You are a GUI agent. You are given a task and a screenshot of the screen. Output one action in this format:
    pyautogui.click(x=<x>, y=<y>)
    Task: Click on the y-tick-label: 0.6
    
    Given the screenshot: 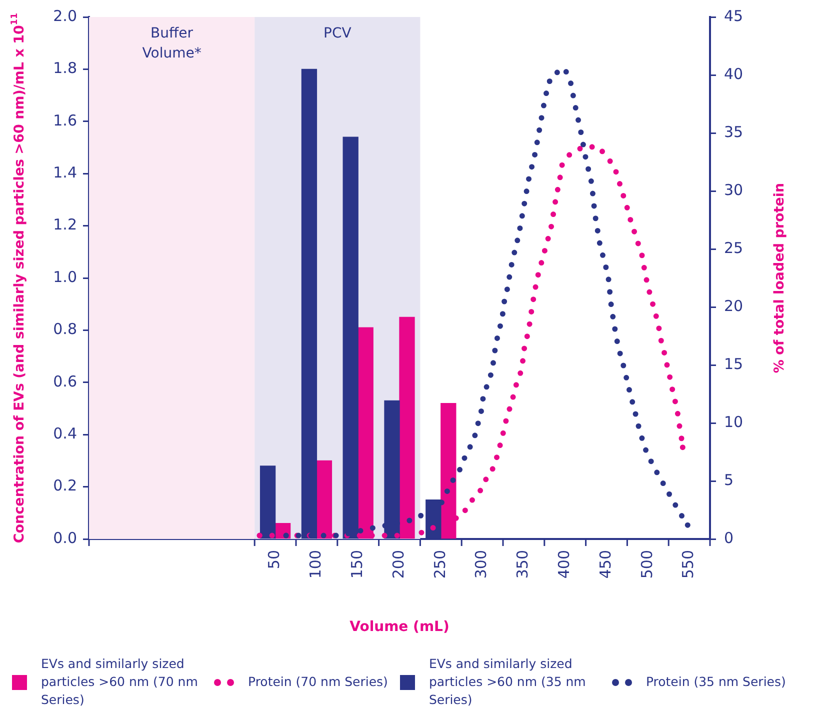 What is the action you would take?
    pyautogui.click(x=65, y=381)
    